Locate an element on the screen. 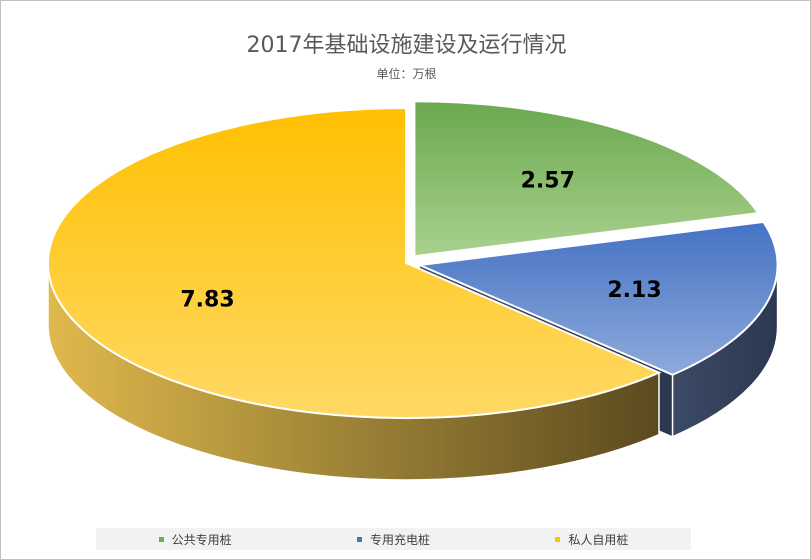  pie-slice-public is located at coordinates (586, 179).